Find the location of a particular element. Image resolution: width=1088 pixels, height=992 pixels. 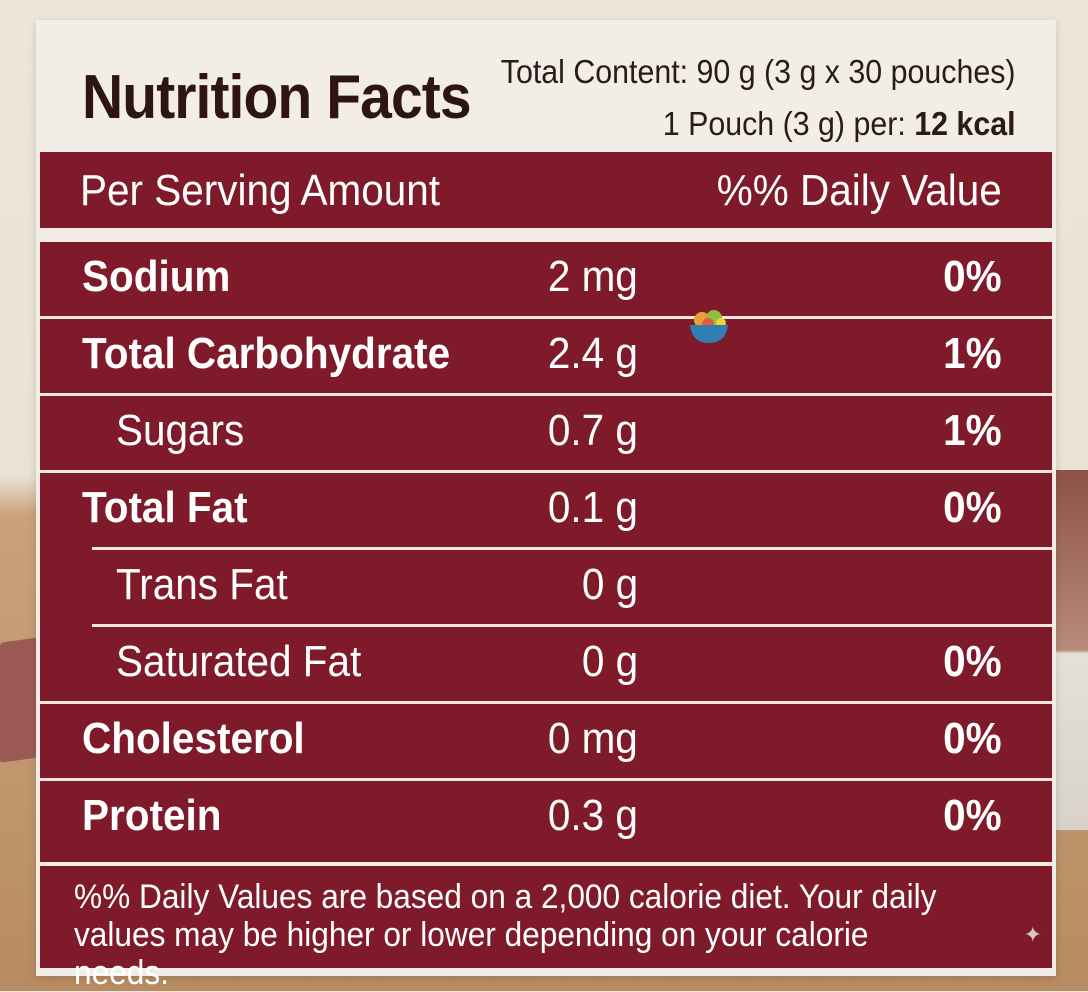

background-pouch-left is located at coordinates (20, 700).